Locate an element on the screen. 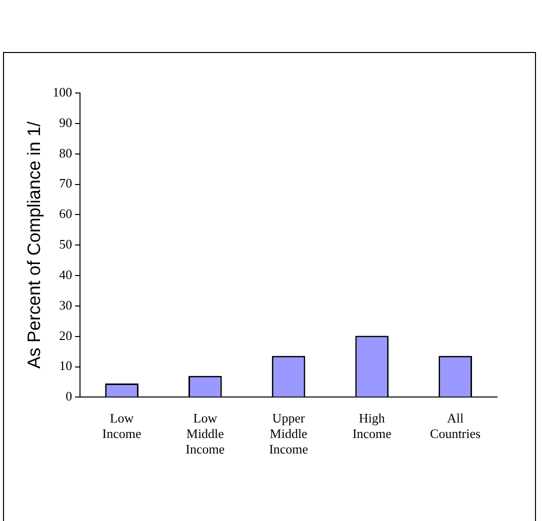  y-tick-label: 70 is located at coordinates (65, 183).